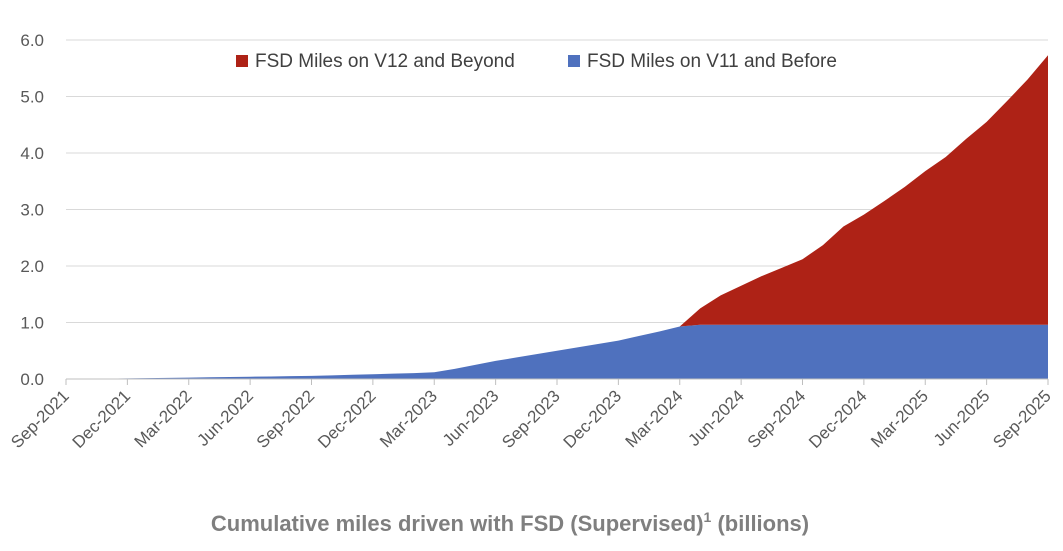 The width and height of the screenshot is (1063, 551). I want to click on y-tick-label: 0.0, so click(32, 379).